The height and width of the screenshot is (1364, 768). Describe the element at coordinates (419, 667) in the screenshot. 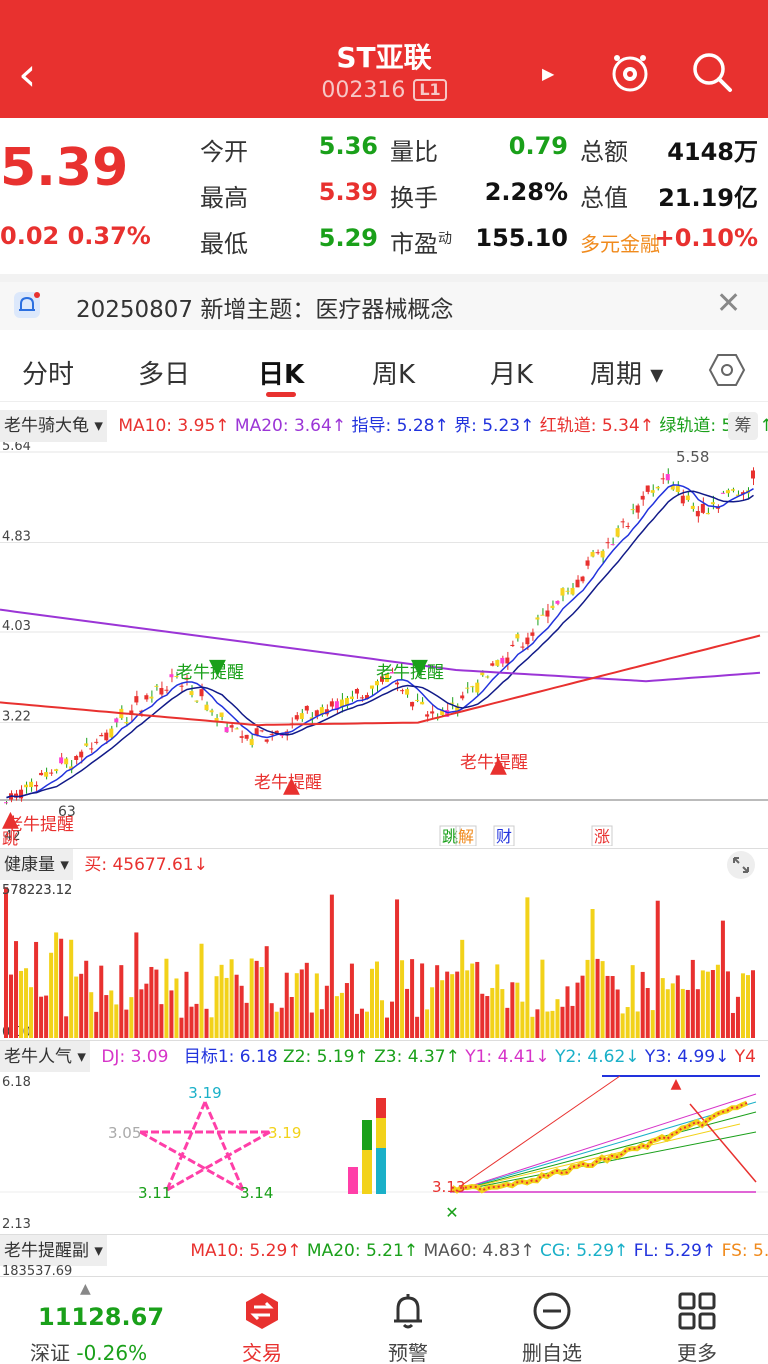

I see `signal-arrow: ▼` at that location.